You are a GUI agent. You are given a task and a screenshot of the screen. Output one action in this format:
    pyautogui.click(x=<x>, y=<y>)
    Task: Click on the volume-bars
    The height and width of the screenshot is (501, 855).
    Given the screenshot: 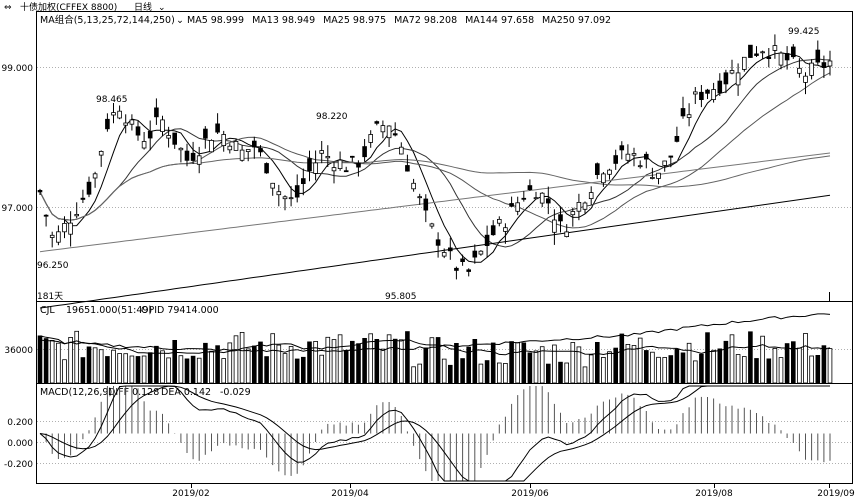 What is the action you would take?
    pyautogui.click(x=435, y=357)
    